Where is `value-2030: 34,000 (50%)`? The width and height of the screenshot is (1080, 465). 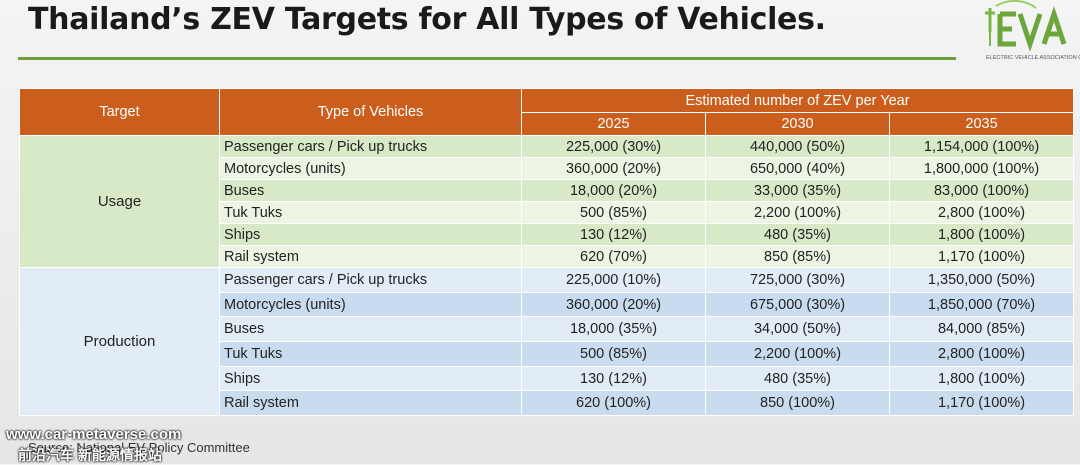 value-2030: 34,000 (50%) is located at coordinates (797, 329).